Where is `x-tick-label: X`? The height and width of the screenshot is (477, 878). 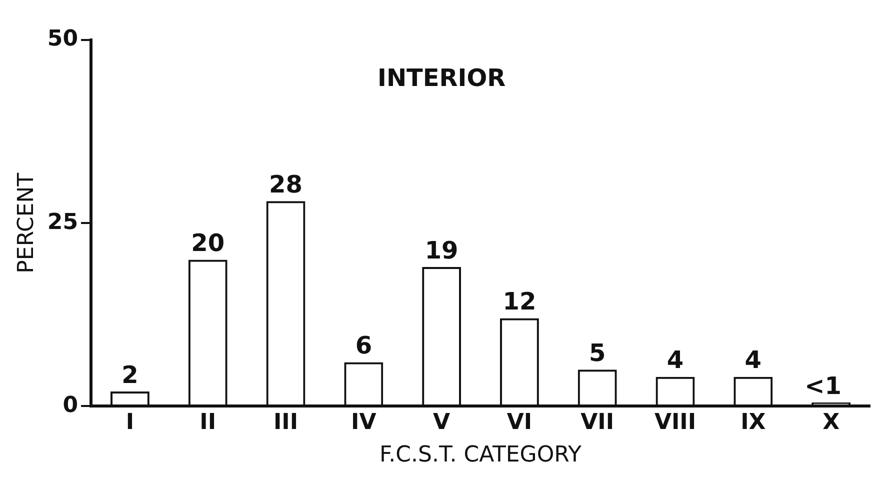
x-tick-label: X is located at coordinates (831, 423).